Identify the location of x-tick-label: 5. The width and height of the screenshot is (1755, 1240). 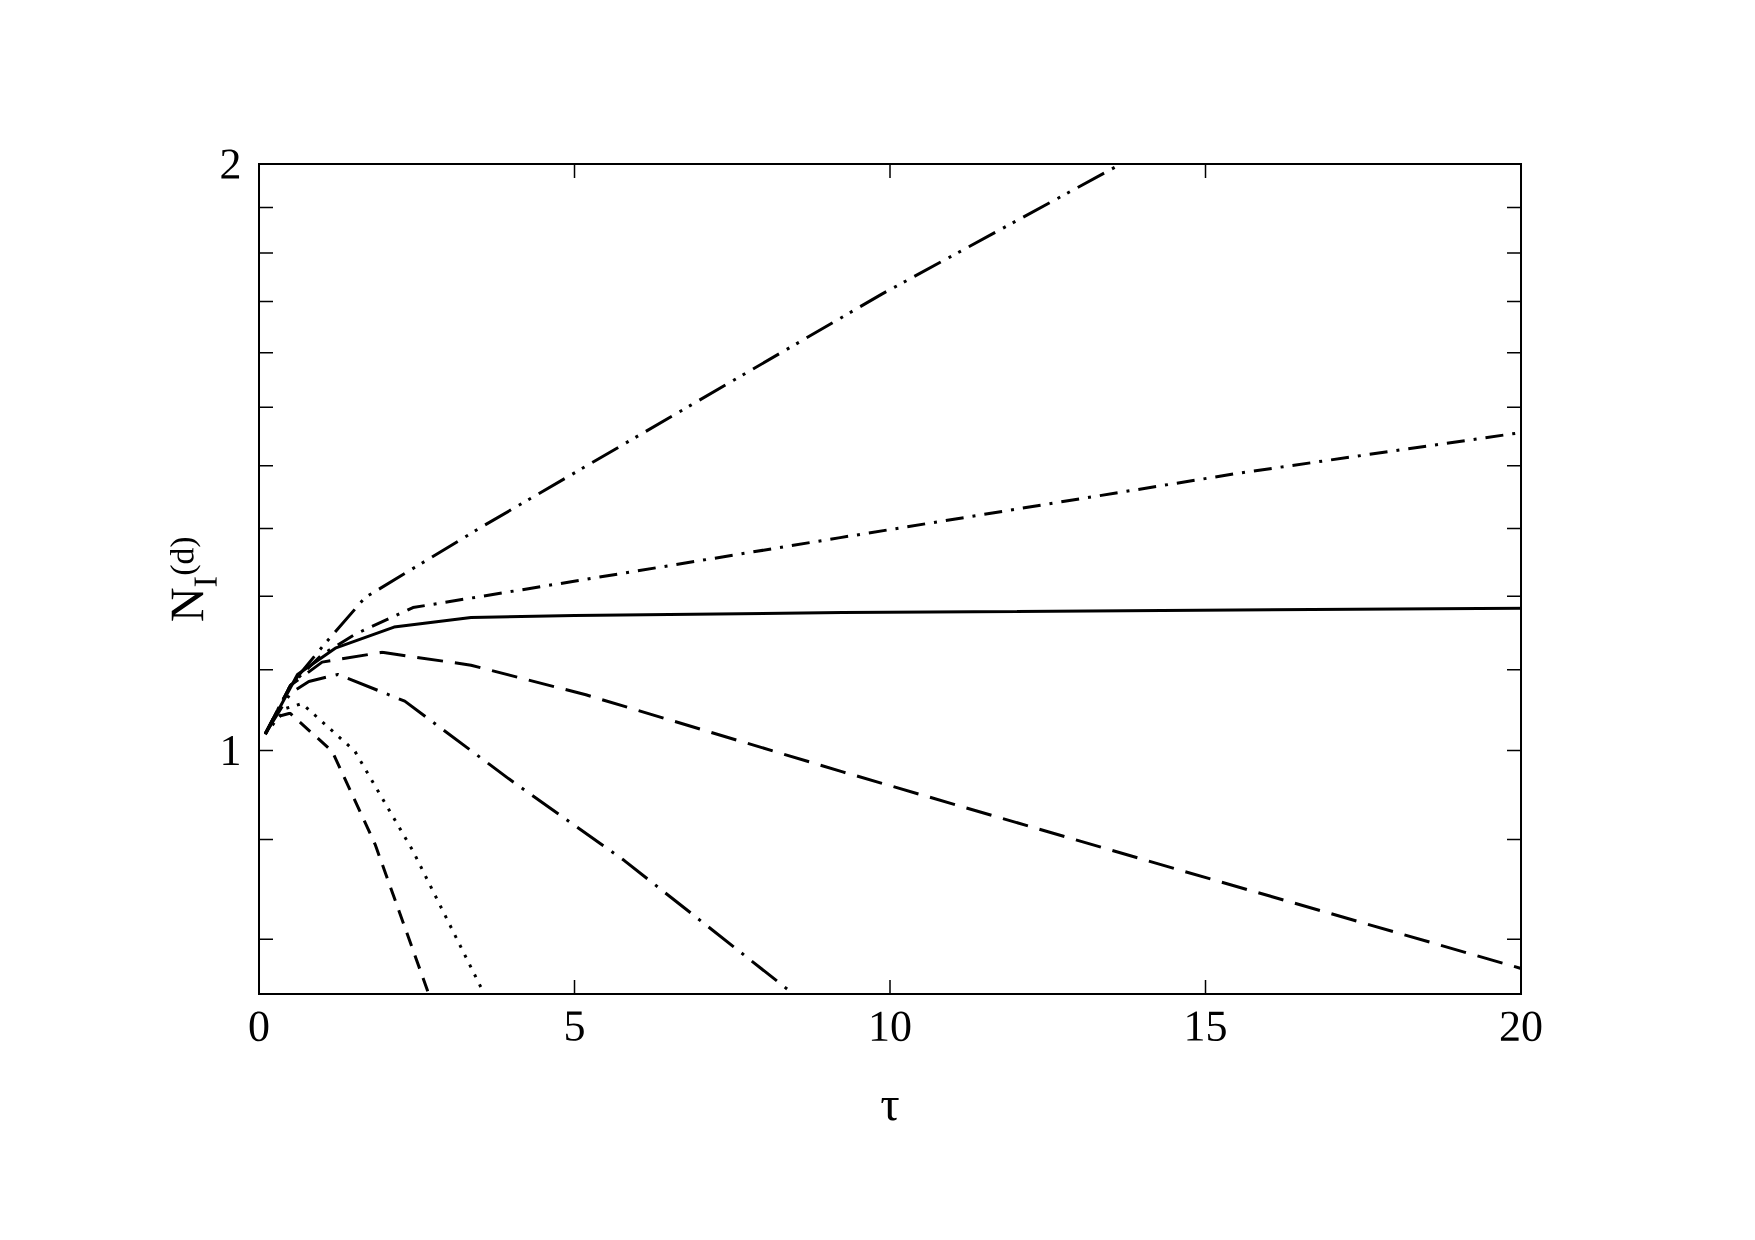
(575, 1026).